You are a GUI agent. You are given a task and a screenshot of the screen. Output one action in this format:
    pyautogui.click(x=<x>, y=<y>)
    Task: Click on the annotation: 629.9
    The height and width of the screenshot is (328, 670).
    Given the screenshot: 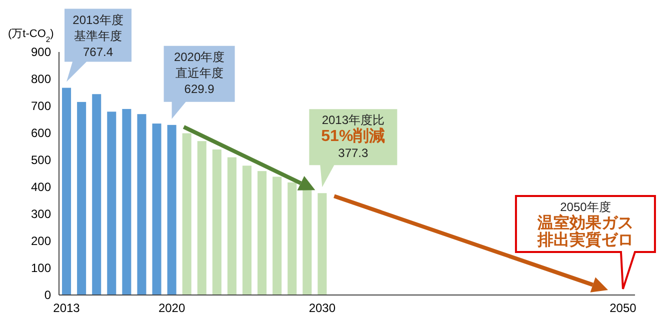 What is the action you would take?
    pyautogui.click(x=199, y=89)
    